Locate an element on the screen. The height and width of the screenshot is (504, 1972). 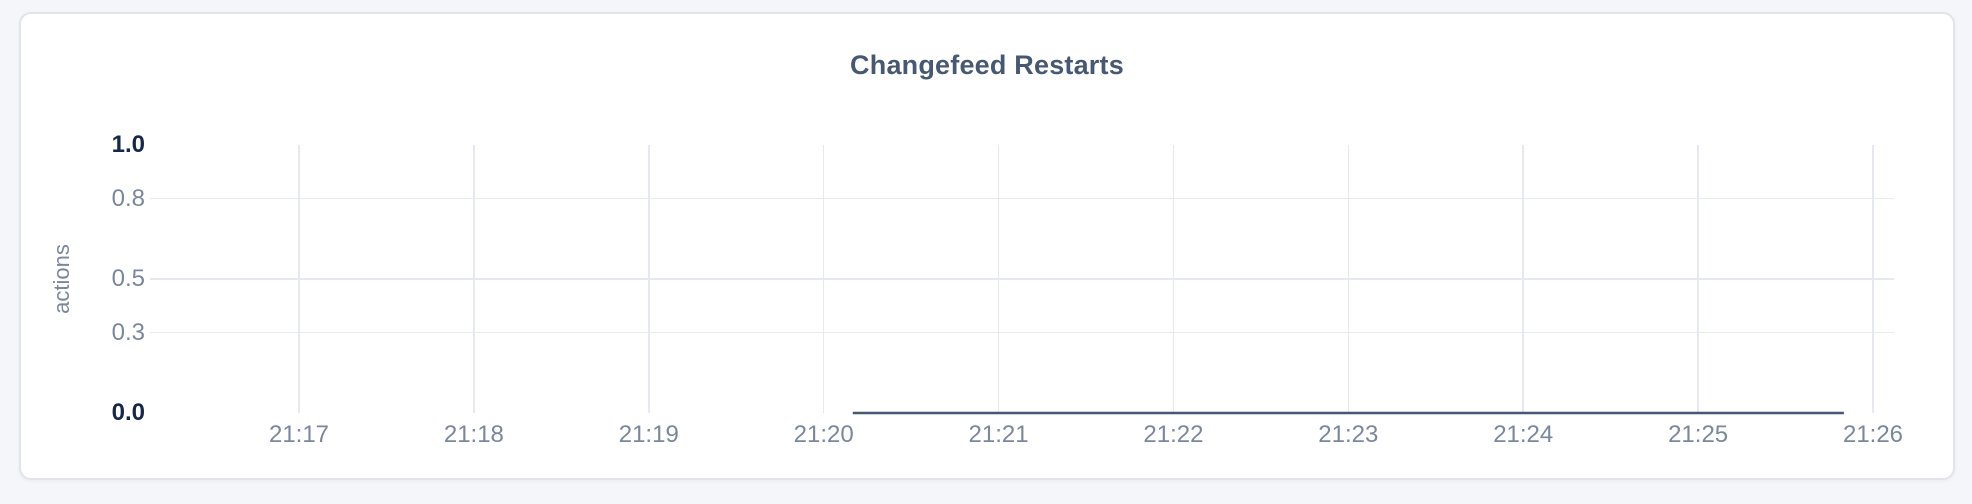
x-tick-label: 21:21 is located at coordinates (998, 434).